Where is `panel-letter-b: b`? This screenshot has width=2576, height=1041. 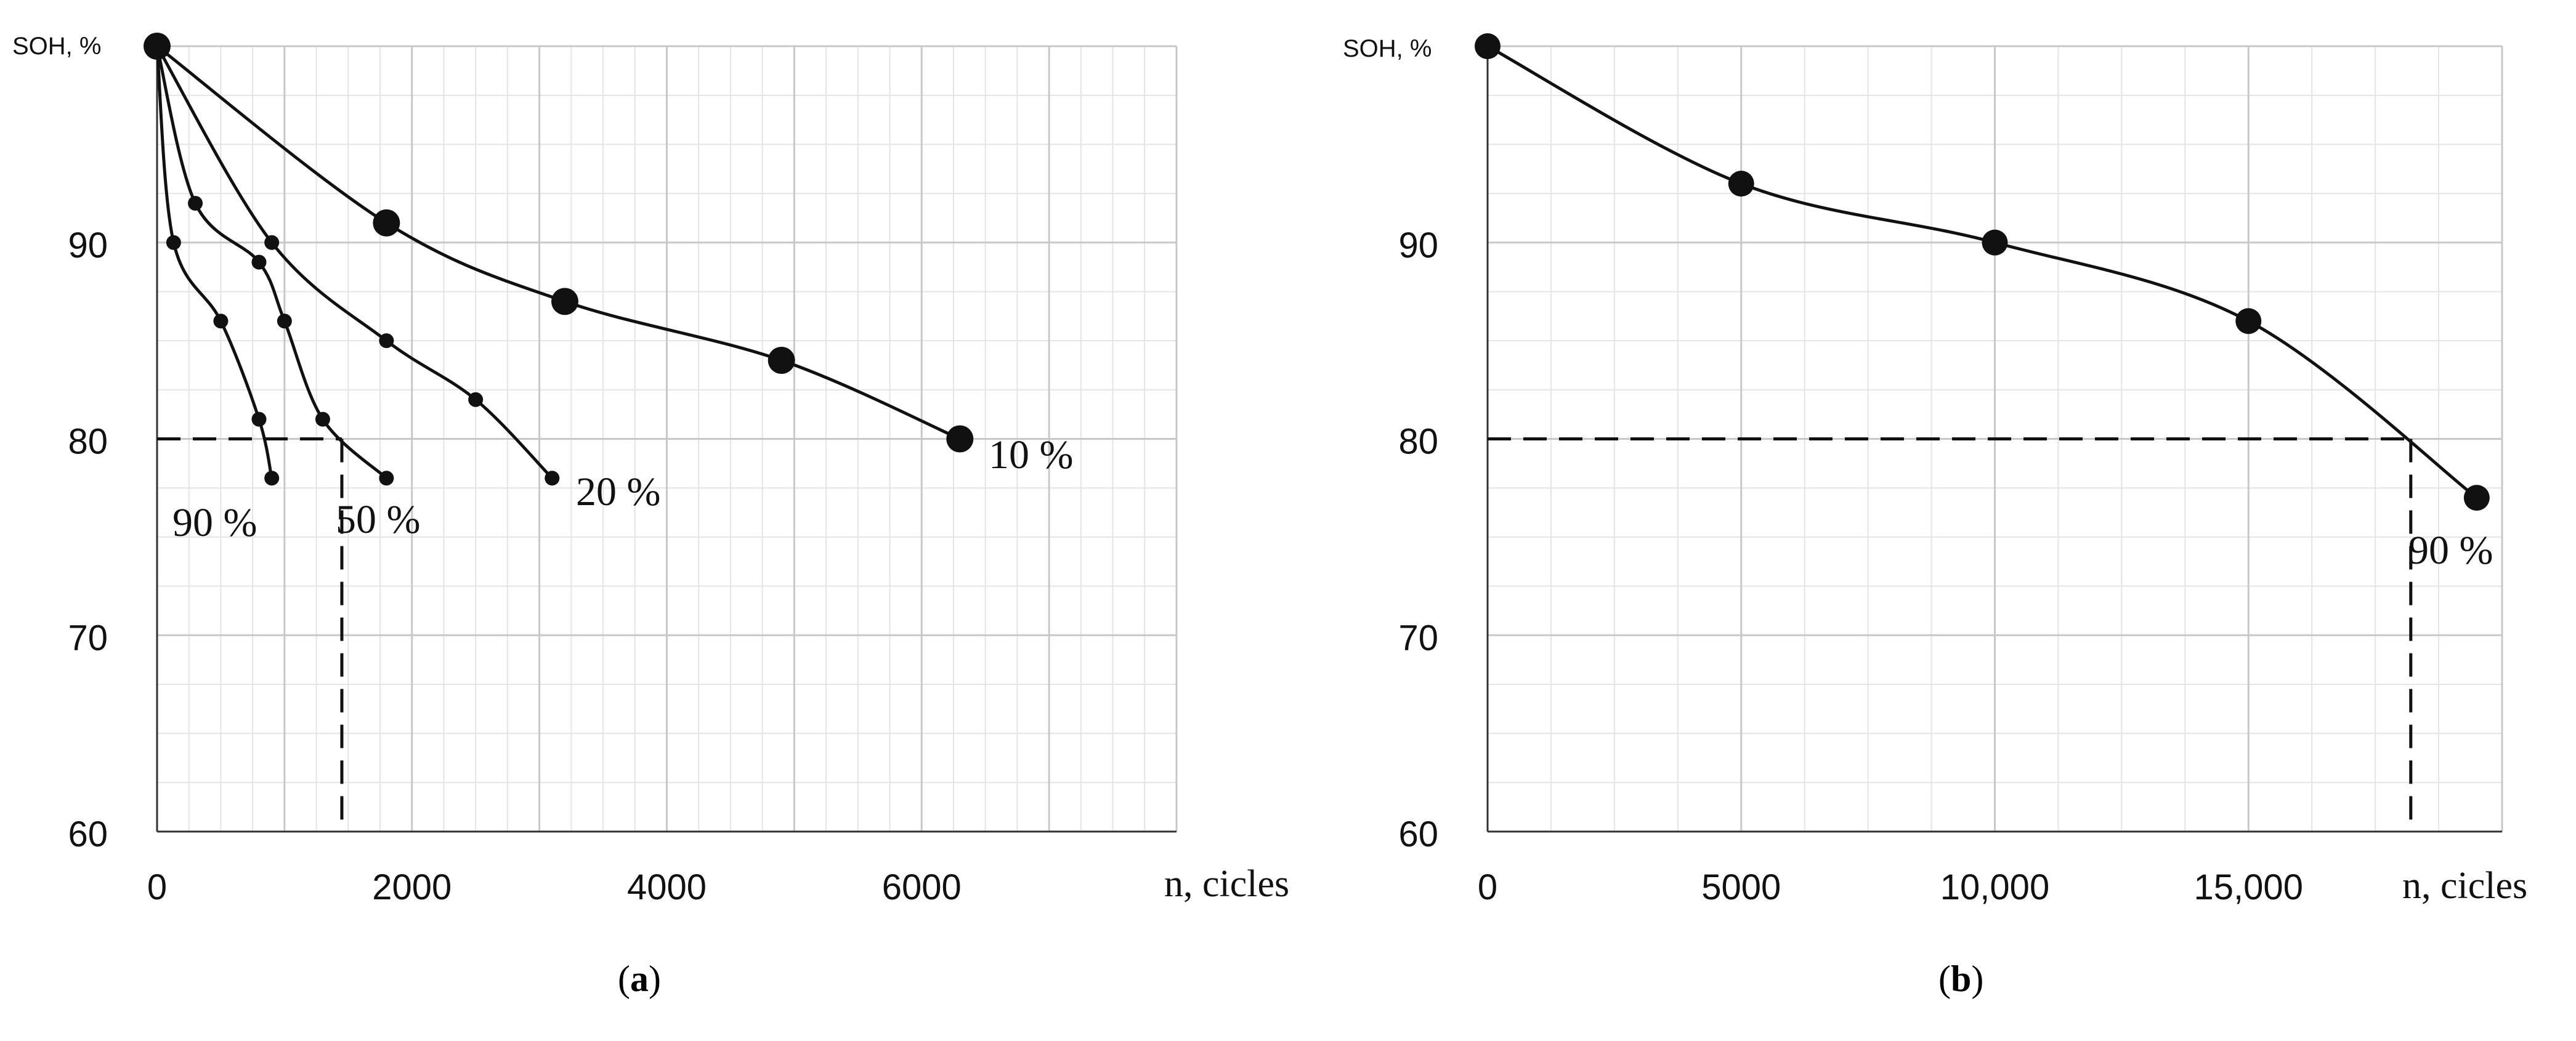
panel-letter-b: b is located at coordinates (1961, 978).